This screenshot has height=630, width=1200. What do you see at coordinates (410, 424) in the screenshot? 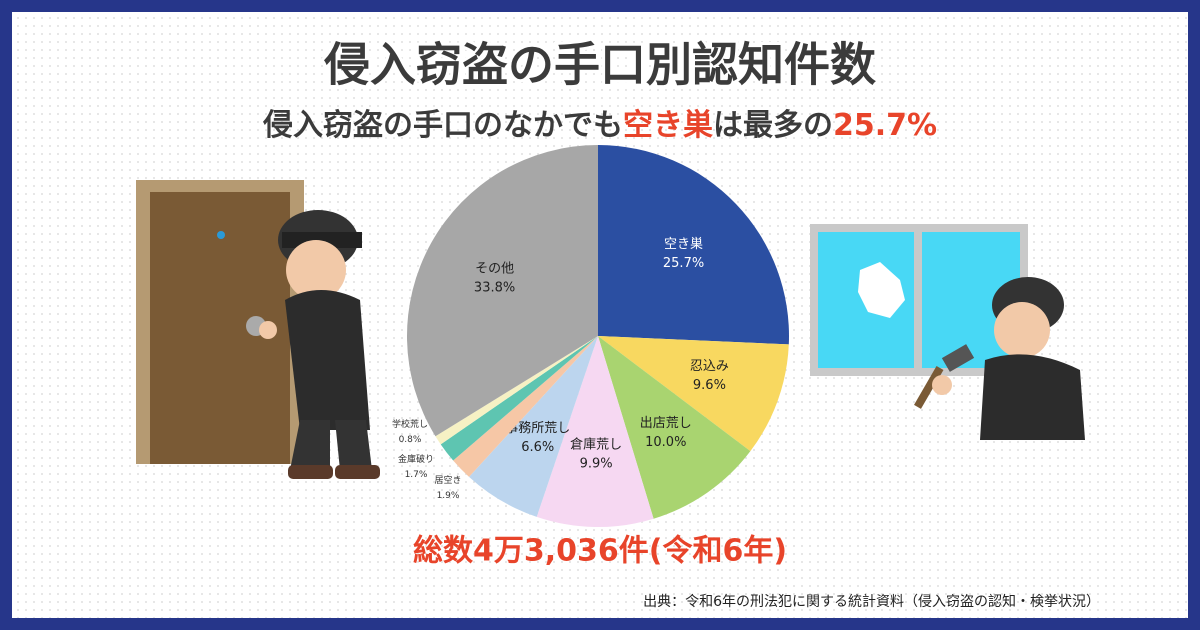
I see `slice-label: 学校荒し` at bounding box center [410, 424].